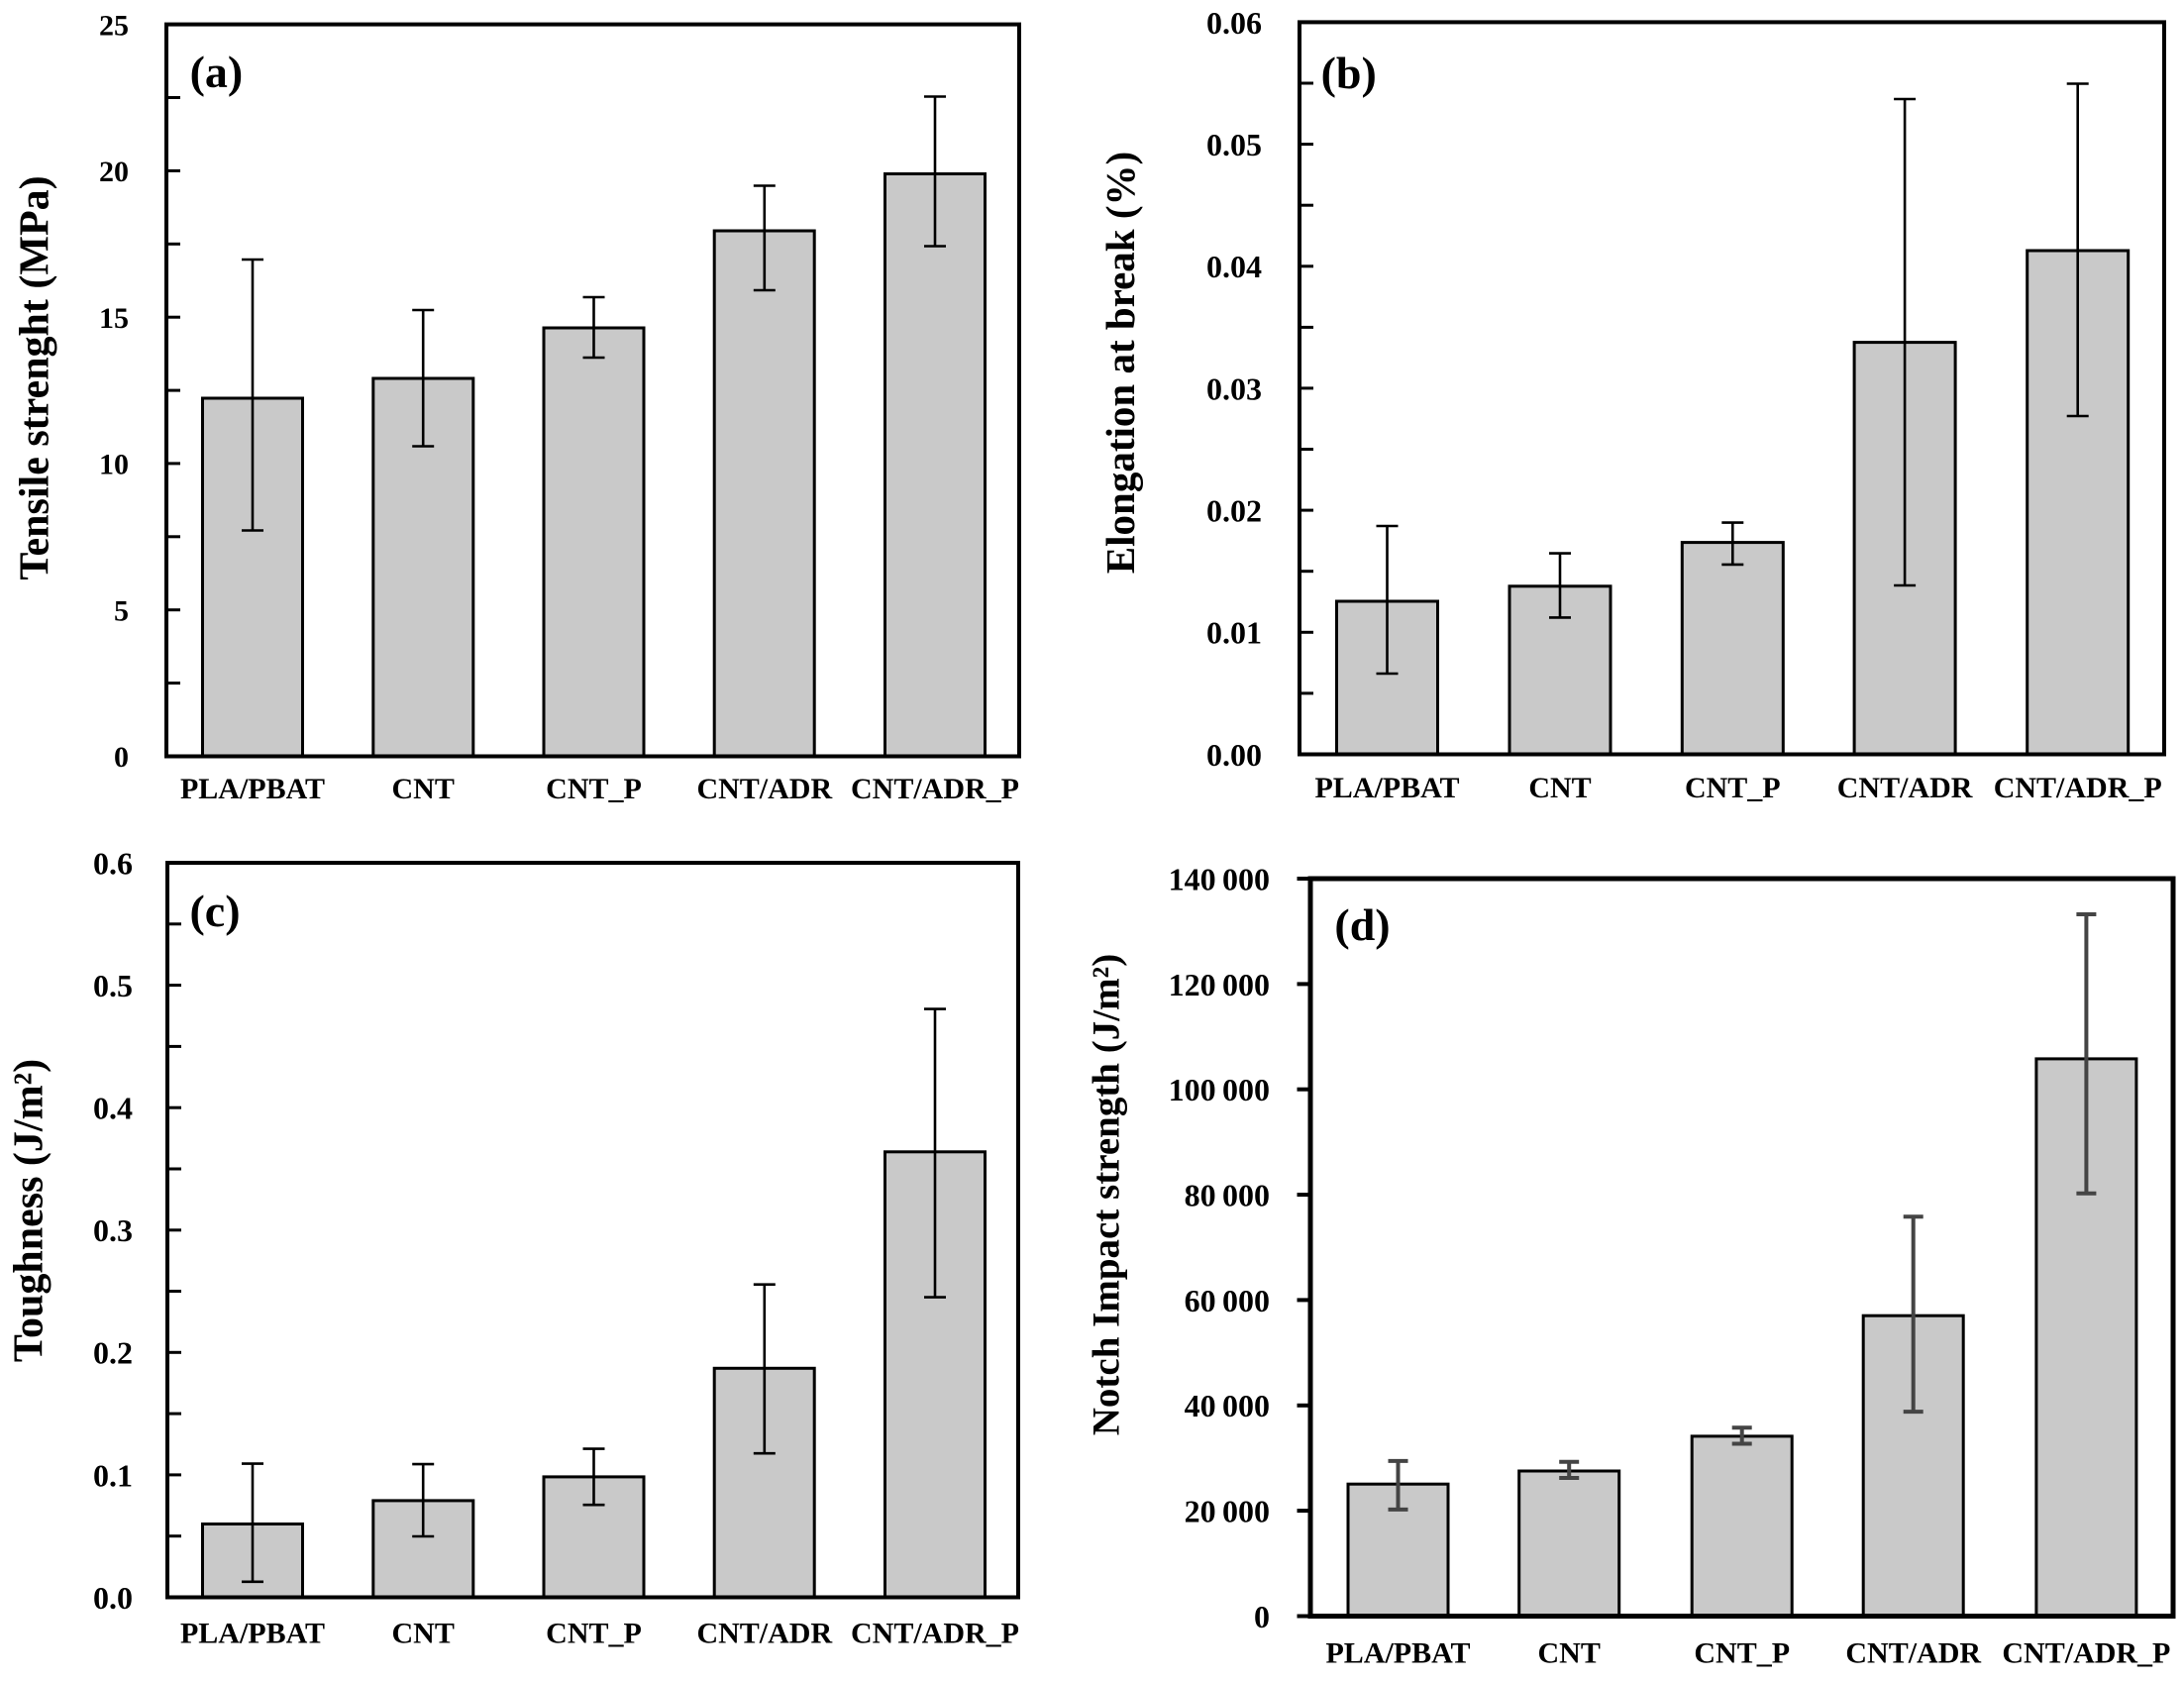 Image resolution: width=2184 pixels, height=1681 pixels. I want to click on svg-text: 0.03, so click(1234, 388).